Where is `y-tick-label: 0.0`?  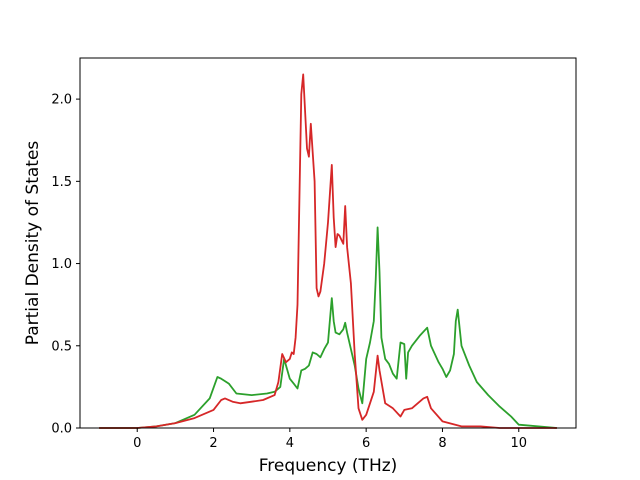
y-tick-label: 0.0 is located at coordinates (61, 429).